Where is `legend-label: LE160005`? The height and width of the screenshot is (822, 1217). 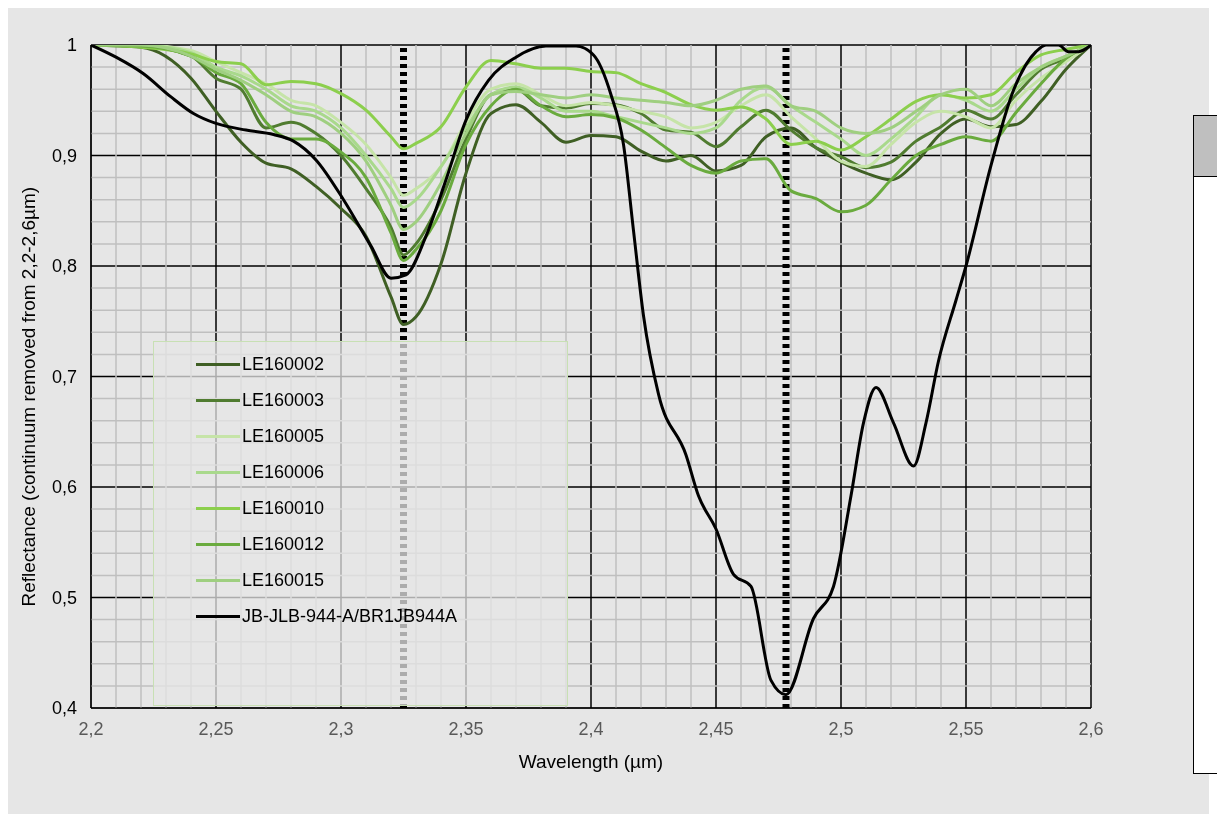
legend-label: LE160005 is located at coordinates (283, 436).